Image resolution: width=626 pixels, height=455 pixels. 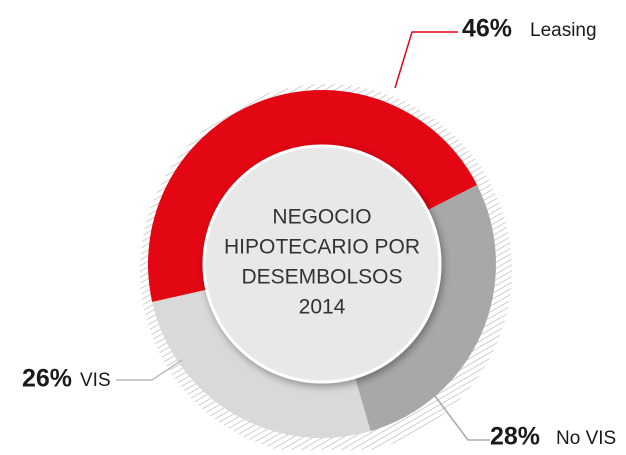 I want to click on category-label: No VIS, so click(x=586, y=438).